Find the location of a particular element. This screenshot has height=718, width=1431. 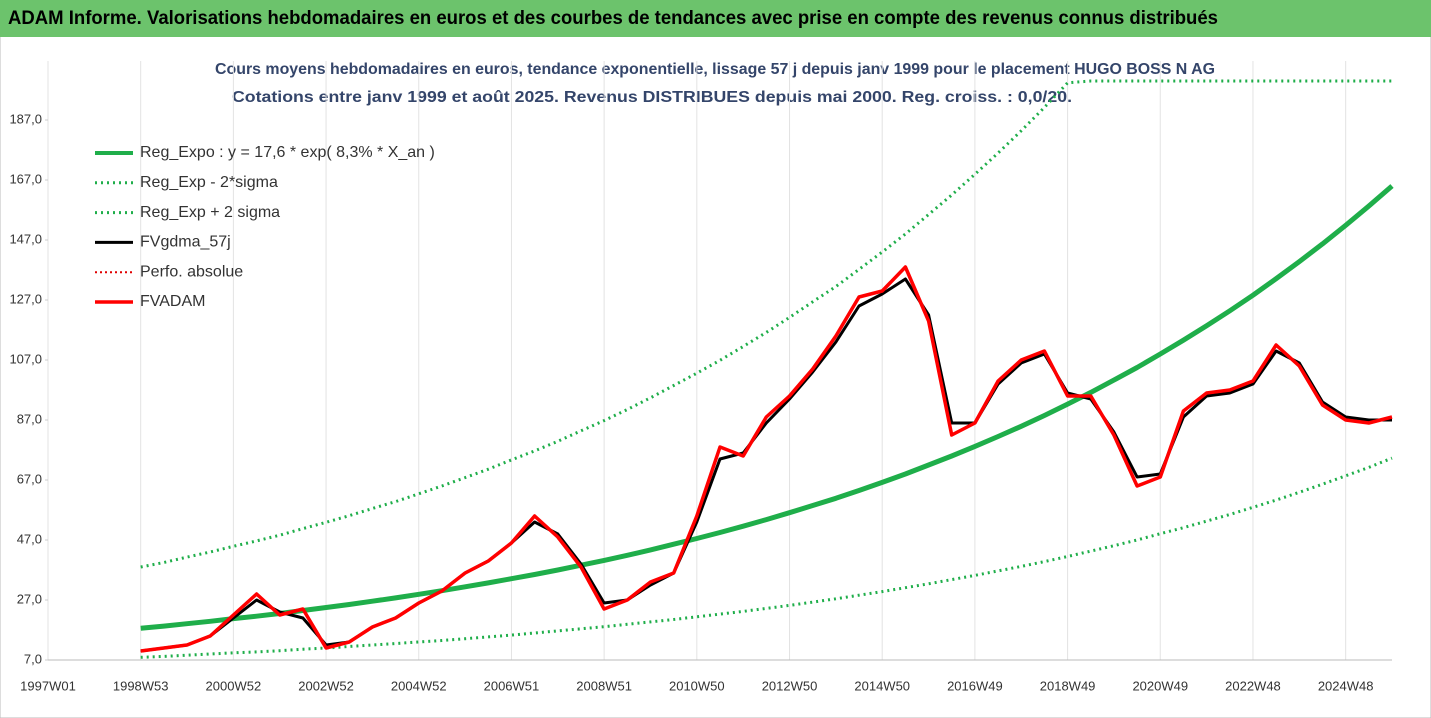

x-tick-label: 2018W49 is located at coordinates (1068, 685).